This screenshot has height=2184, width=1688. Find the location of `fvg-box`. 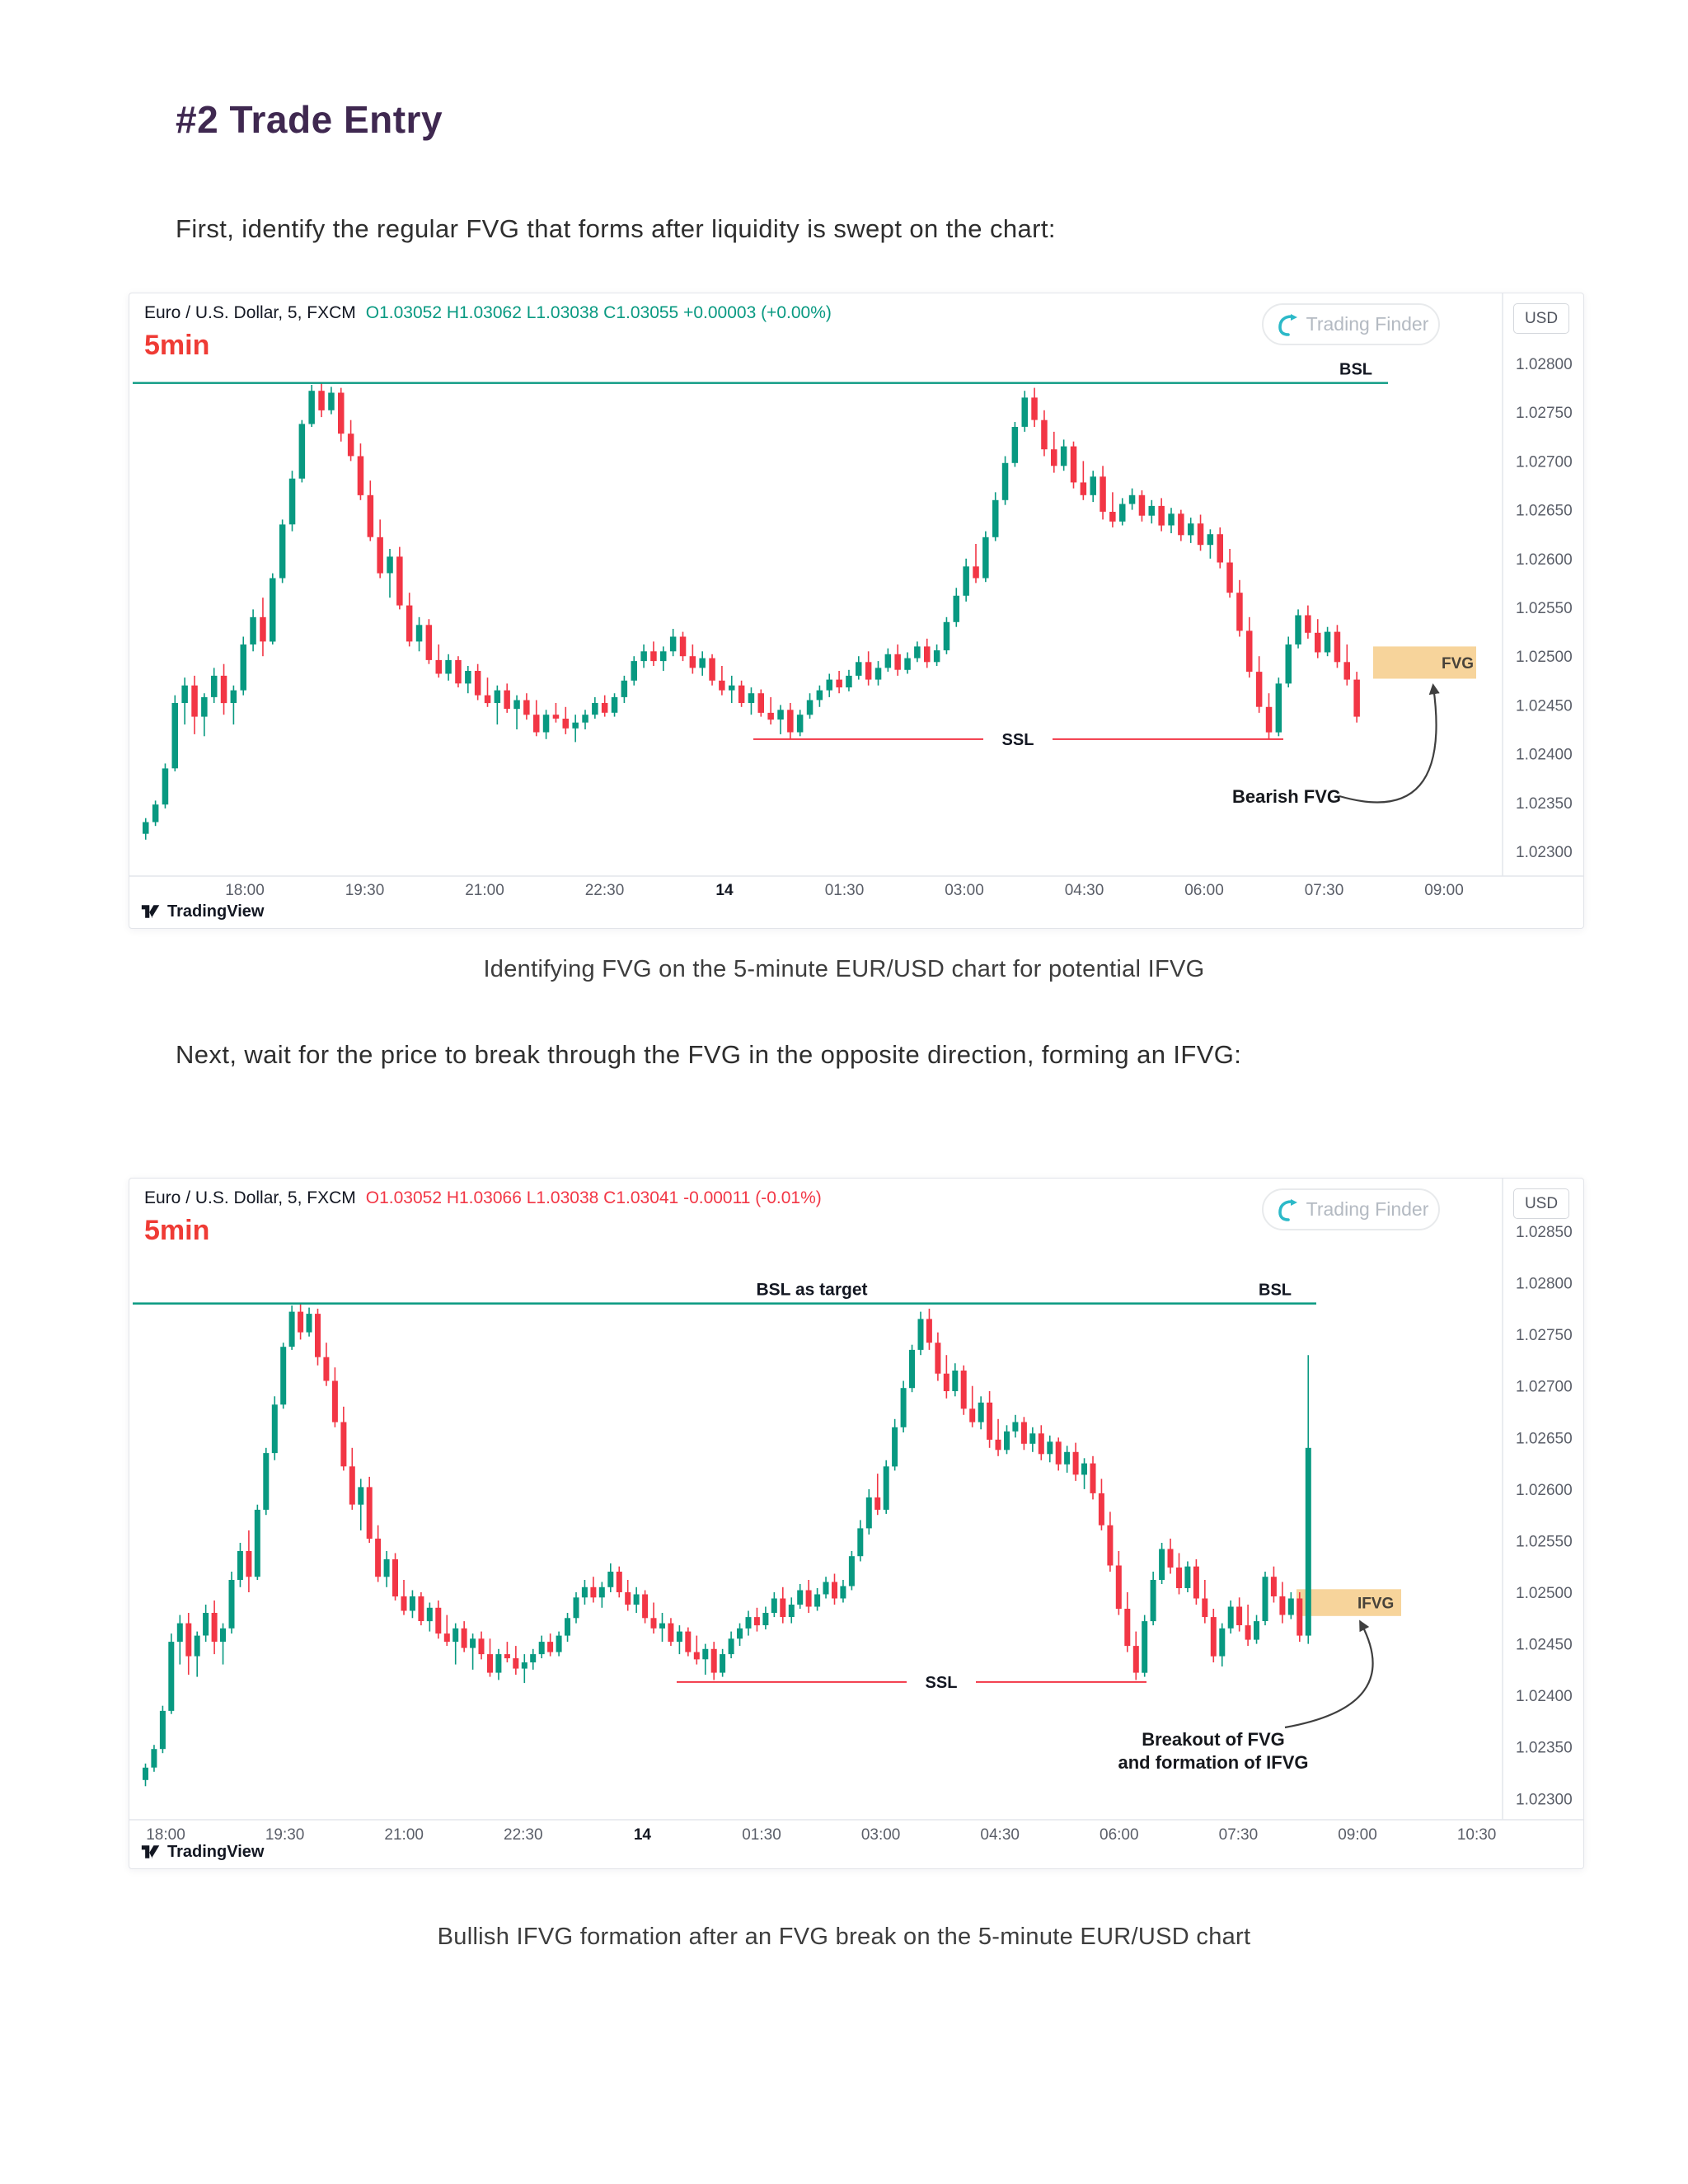

fvg-box is located at coordinates (1424, 662).